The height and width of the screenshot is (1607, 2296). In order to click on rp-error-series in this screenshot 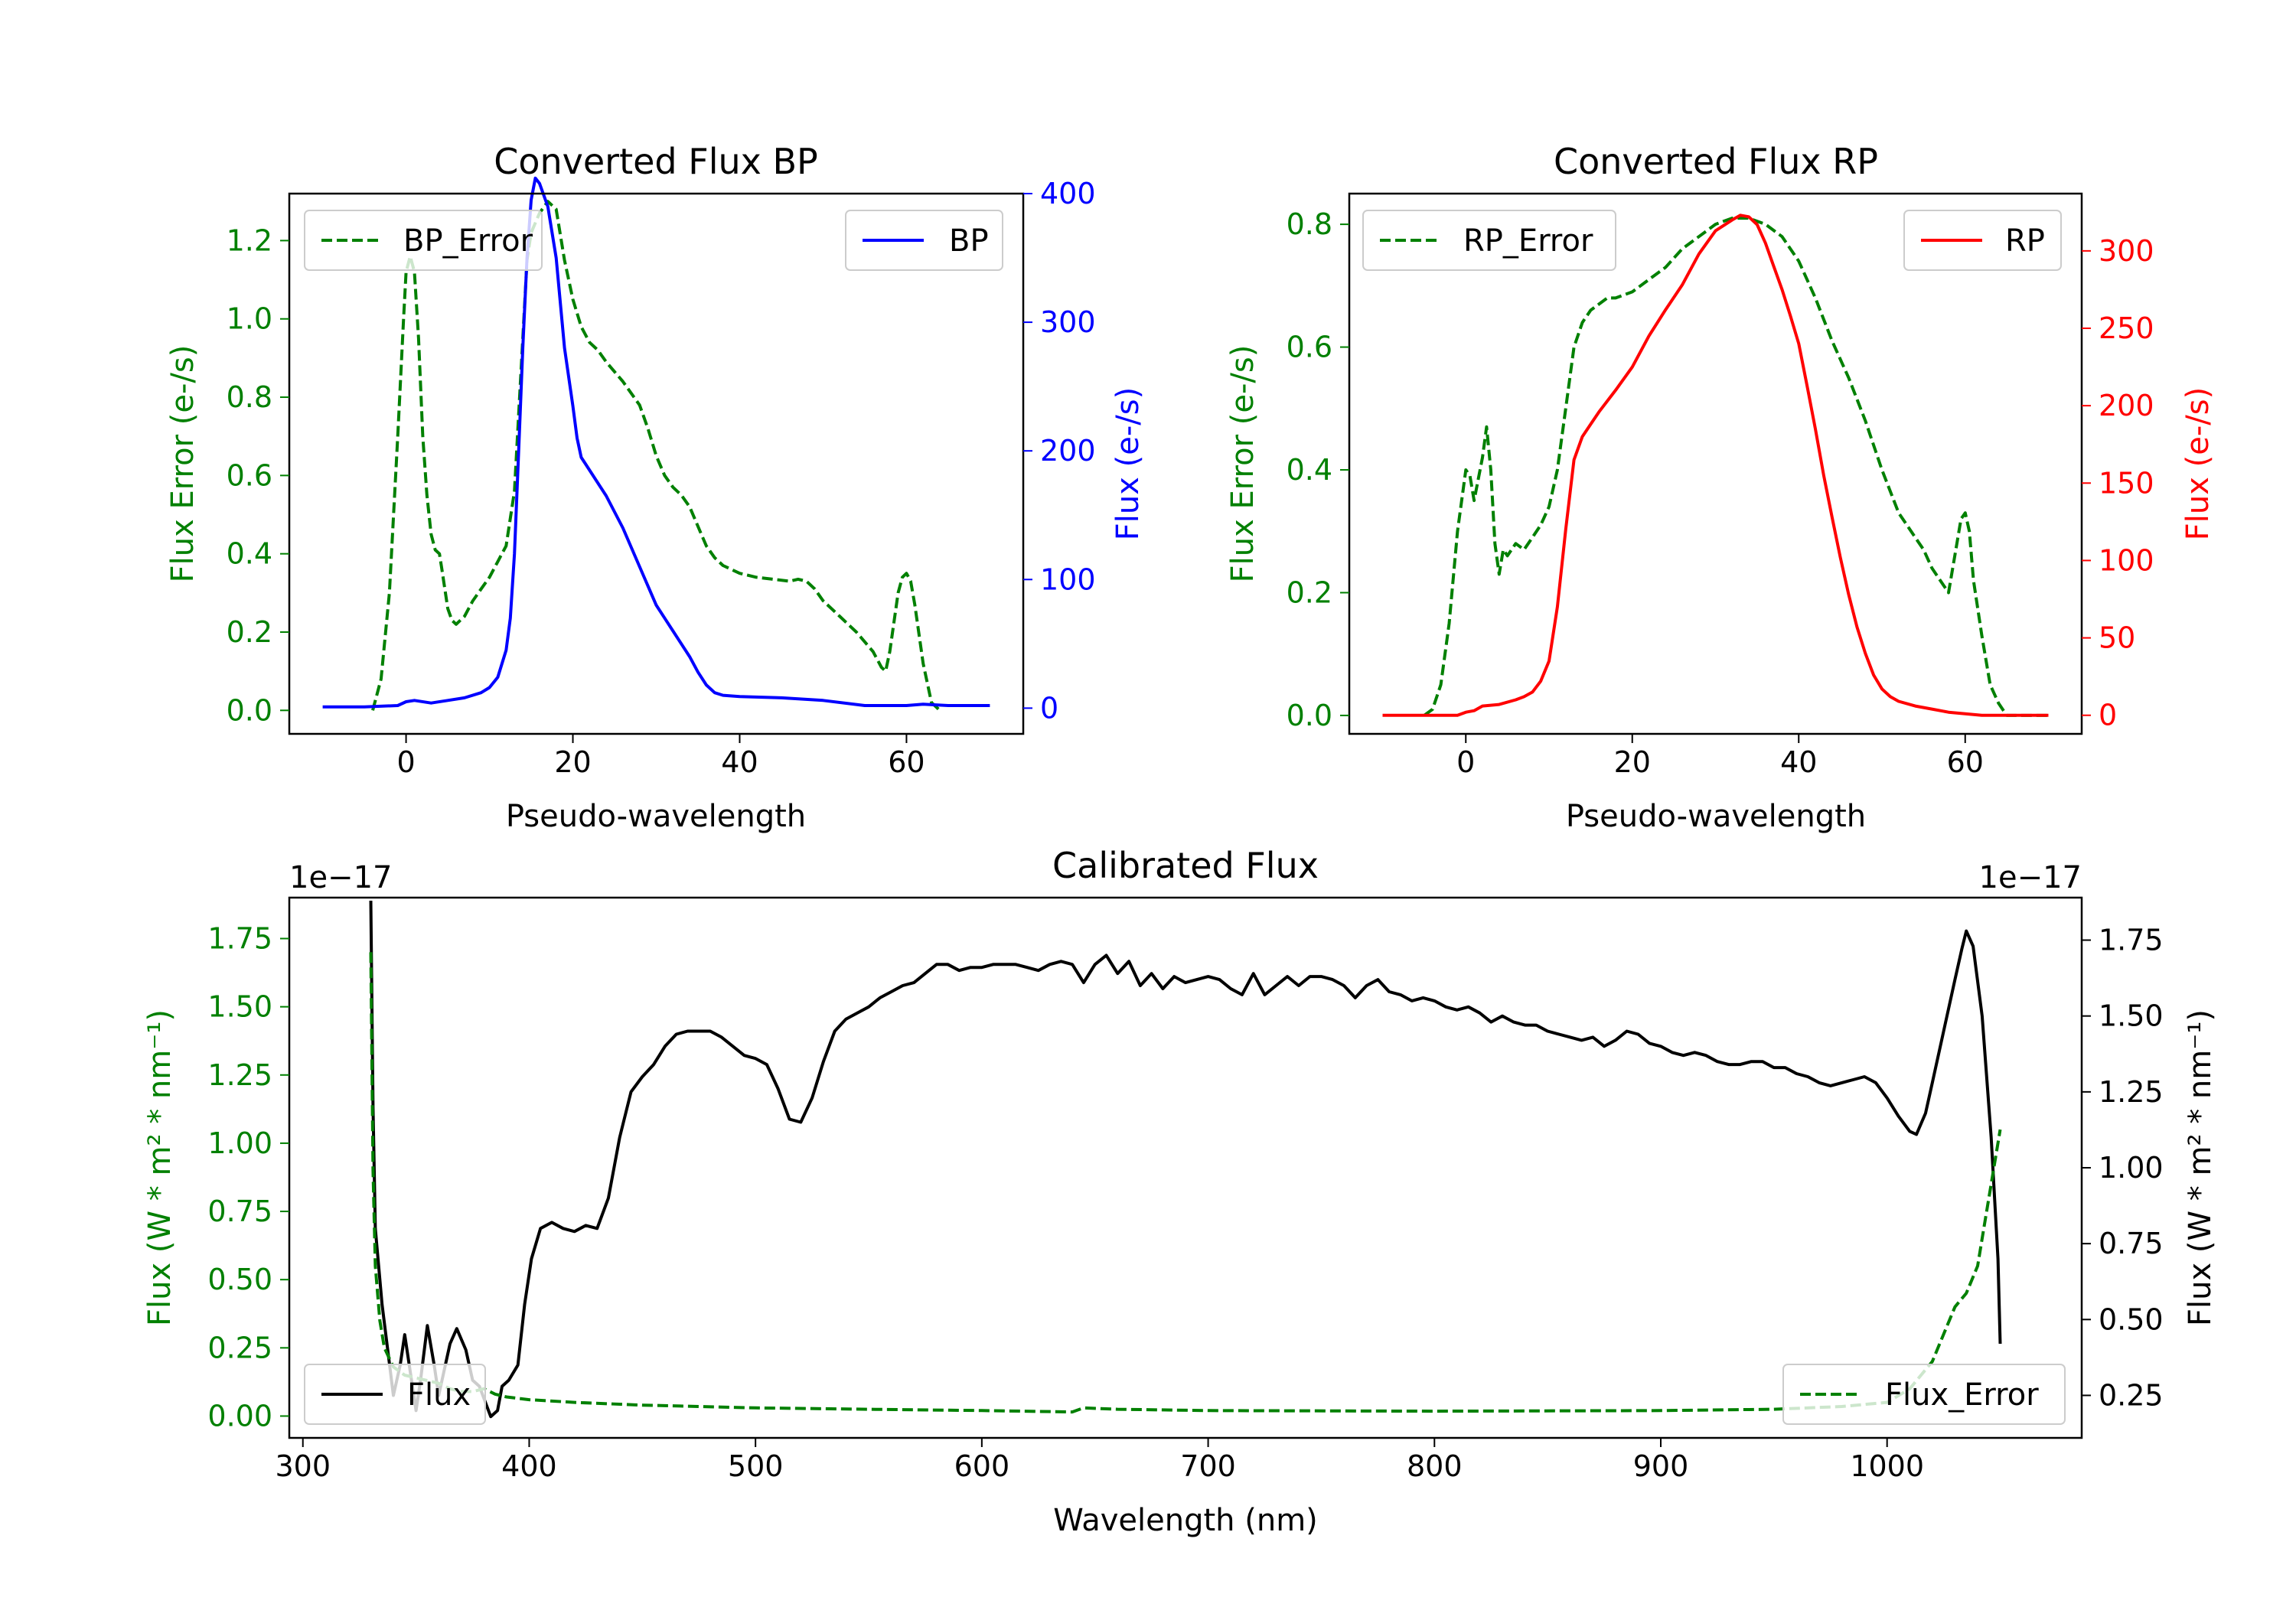, I will do `click(1736, 467)`.